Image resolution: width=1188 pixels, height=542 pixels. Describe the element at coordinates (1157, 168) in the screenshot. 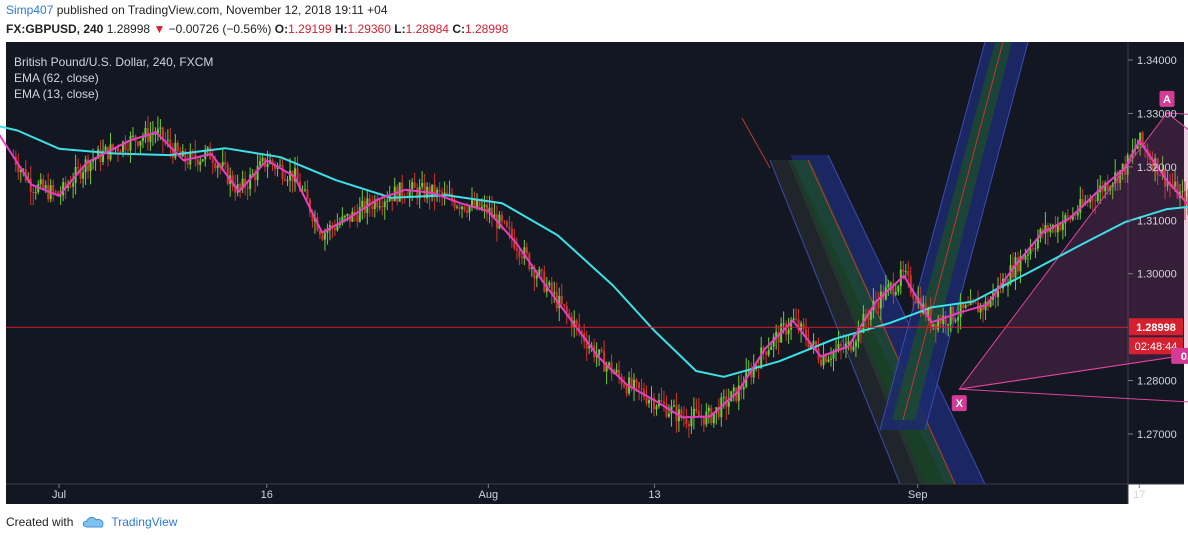

I see `y-tick-label: 1.32000` at that location.